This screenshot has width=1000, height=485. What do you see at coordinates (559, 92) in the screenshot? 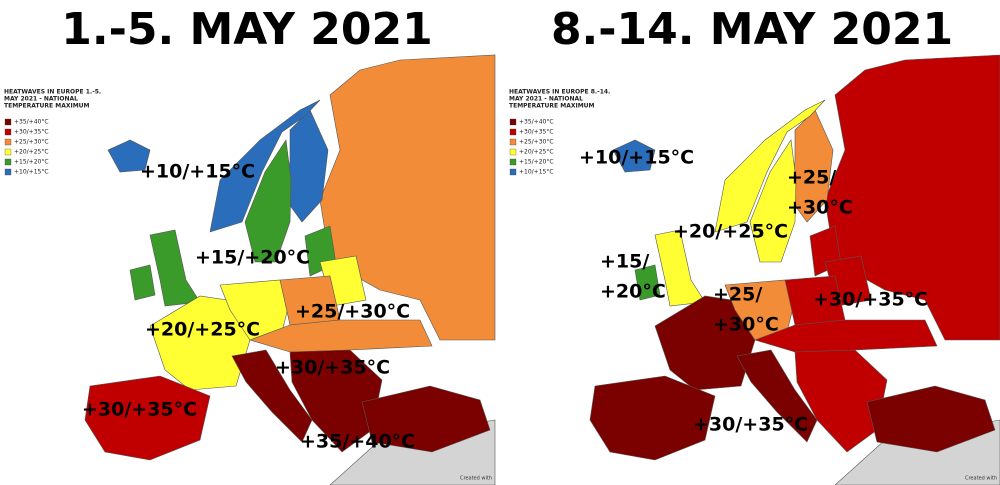
I see `map-title: HEATWAVES IN EUROPE 8.-14.` at bounding box center [559, 92].